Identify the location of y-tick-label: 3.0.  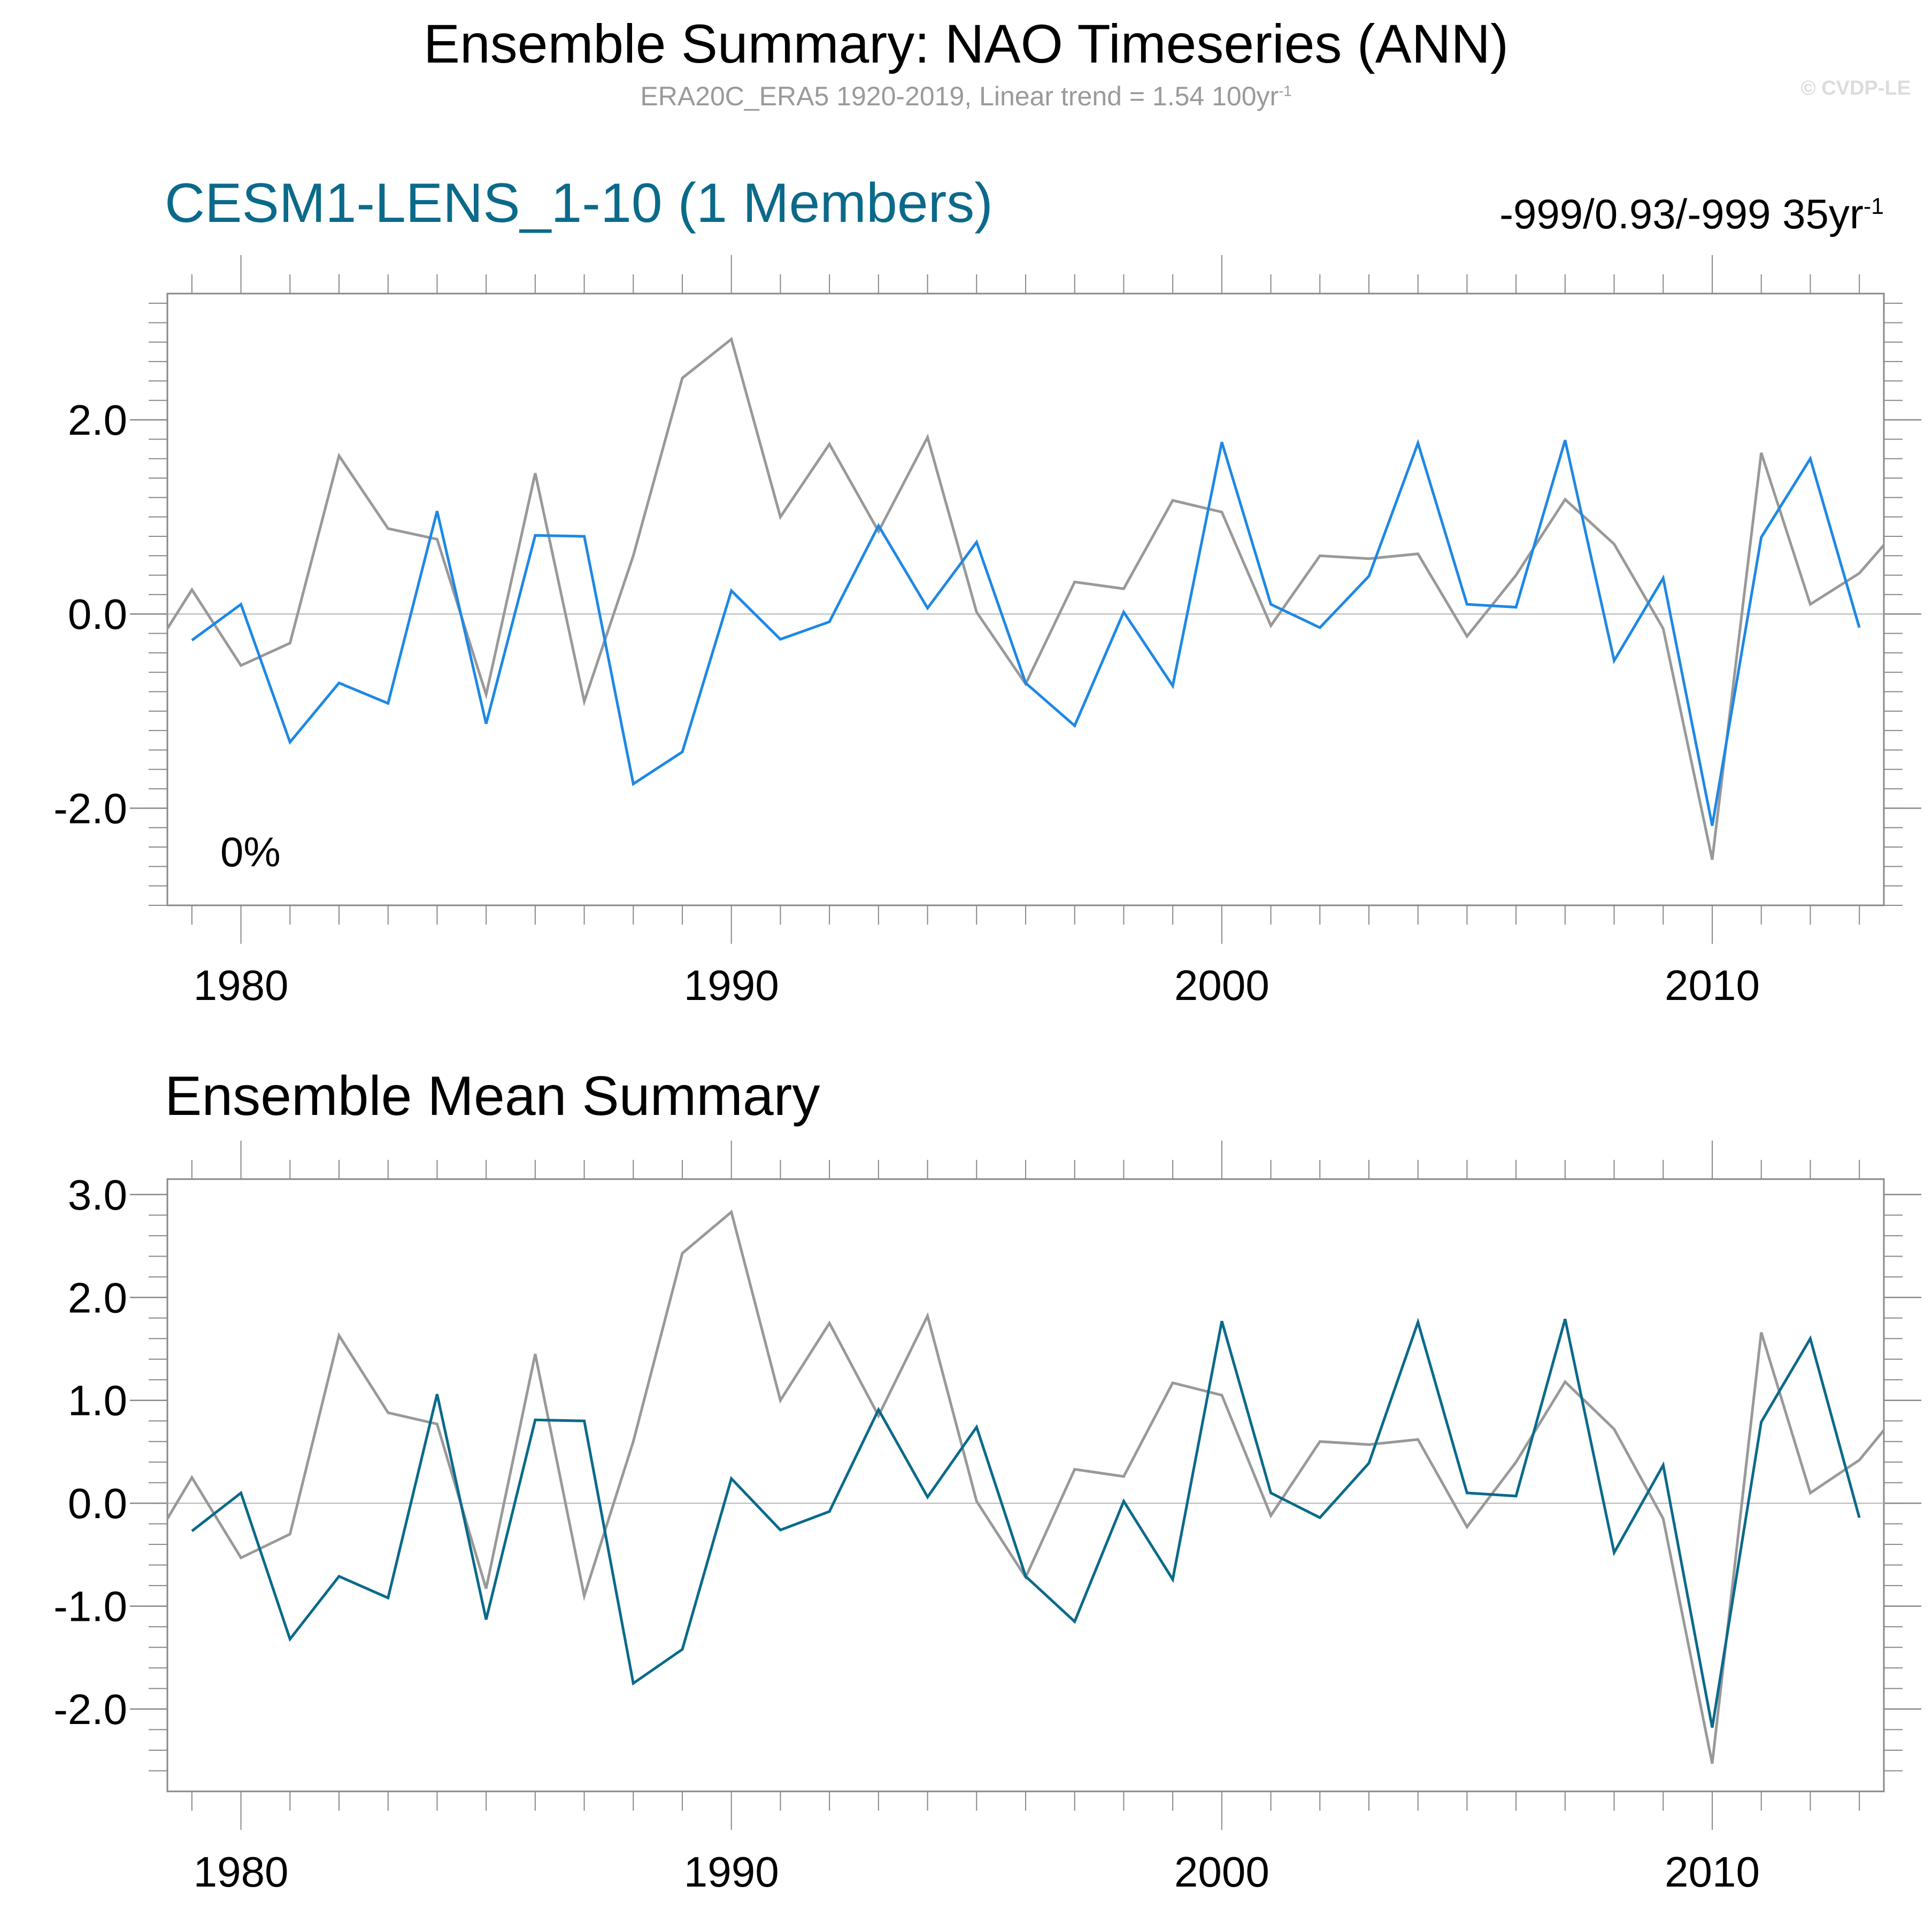
(97, 1195).